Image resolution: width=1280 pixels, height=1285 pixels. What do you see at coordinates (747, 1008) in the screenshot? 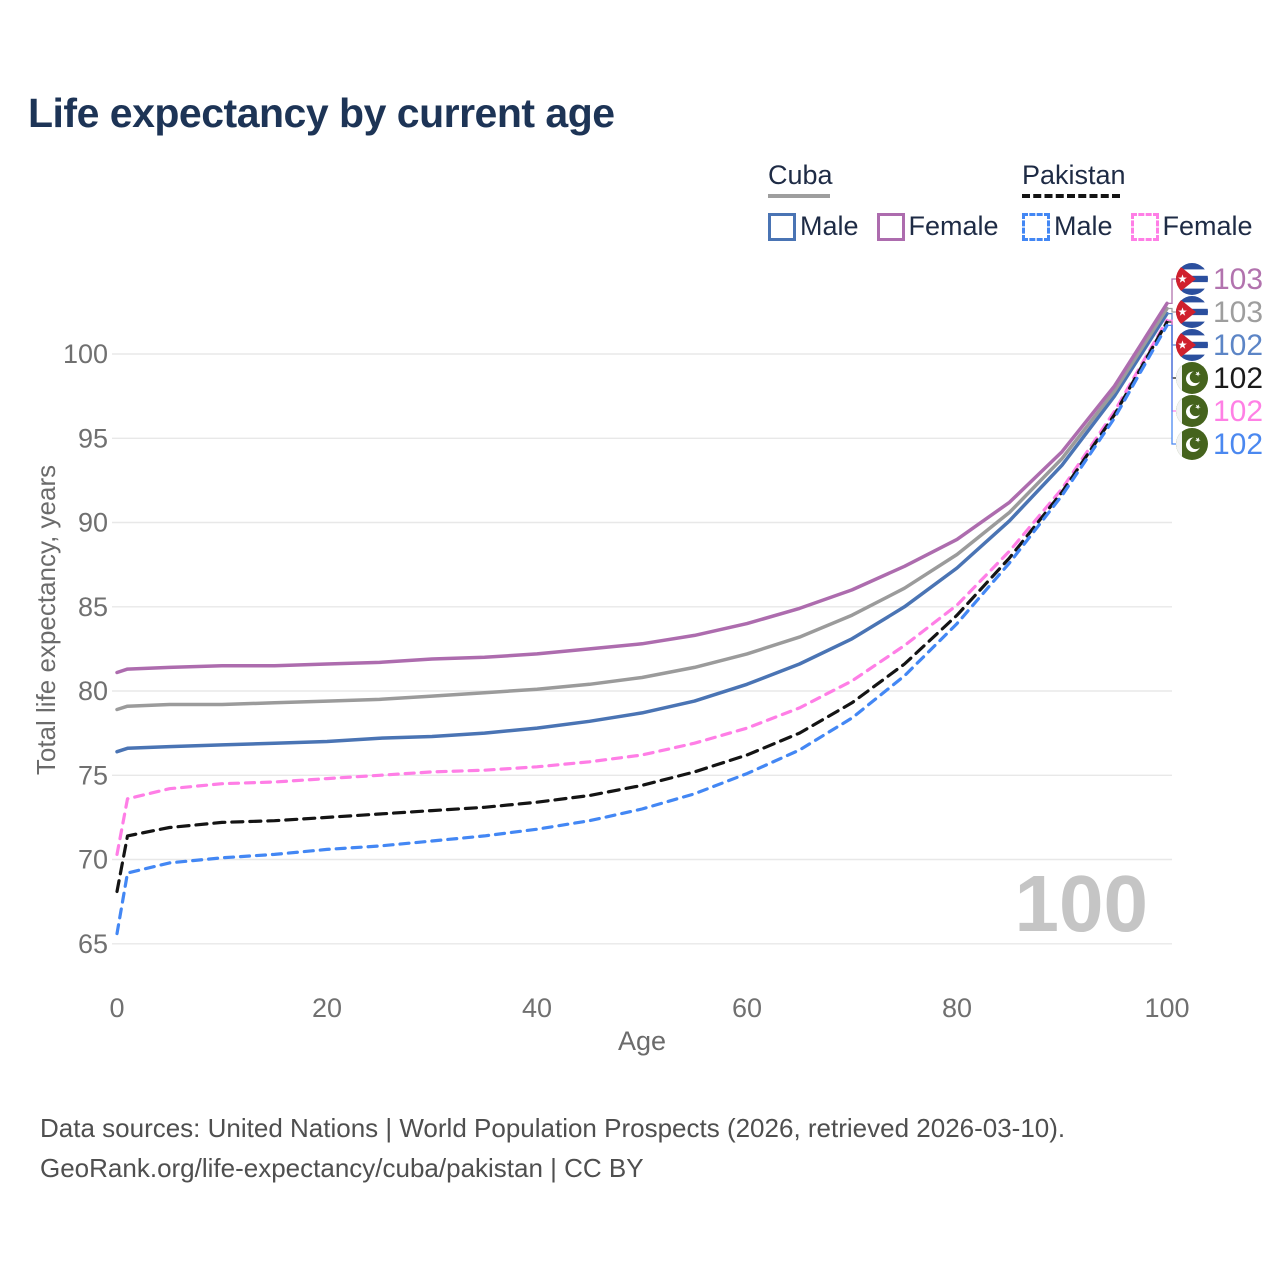
I see `x-tick-label: 60` at bounding box center [747, 1008].